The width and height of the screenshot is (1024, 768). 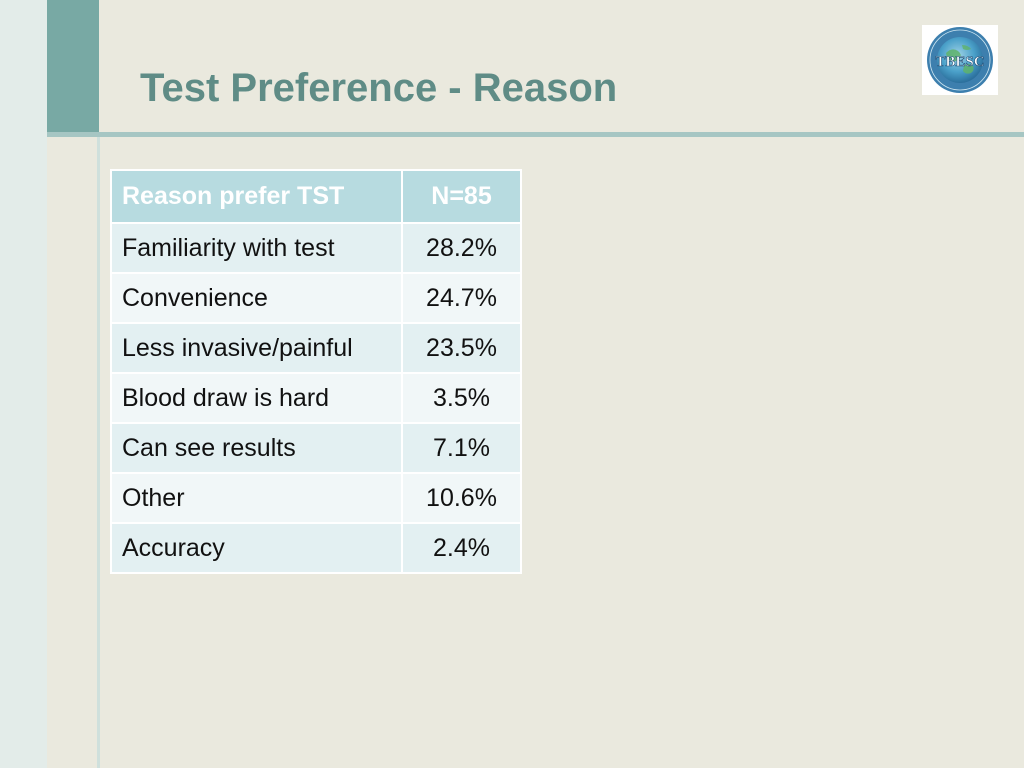 What do you see at coordinates (256, 448) in the screenshot?
I see `row-reason: Can see results` at bounding box center [256, 448].